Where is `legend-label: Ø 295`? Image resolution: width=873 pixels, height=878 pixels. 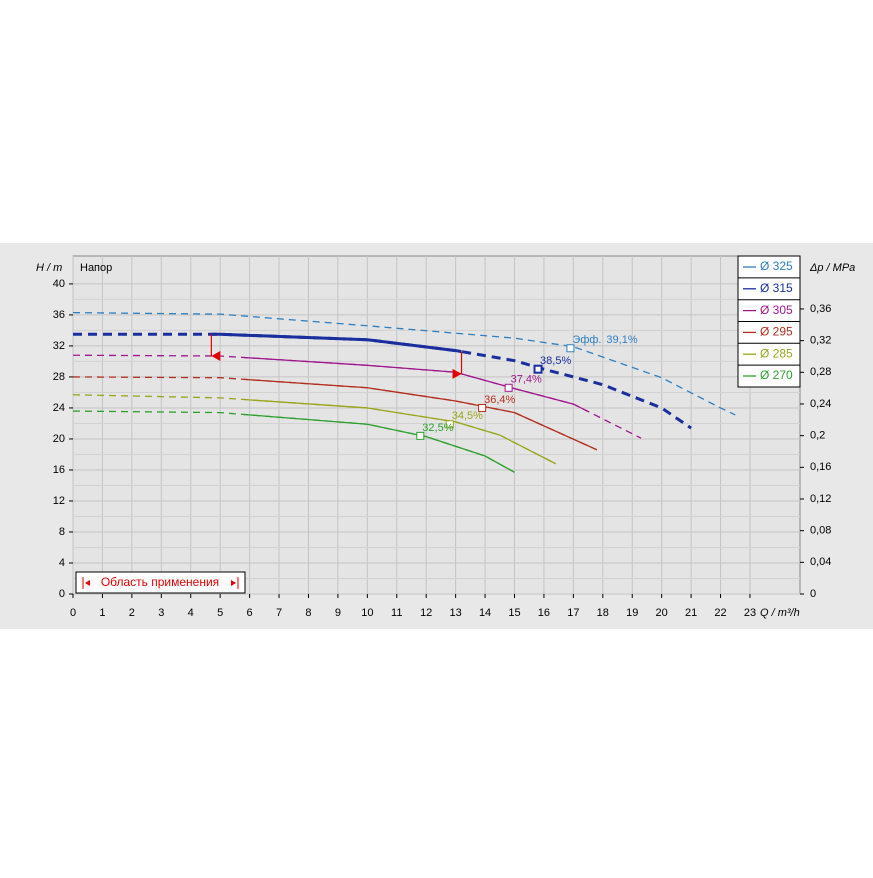 legend-label: Ø 295 is located at coordinates (776, 332).